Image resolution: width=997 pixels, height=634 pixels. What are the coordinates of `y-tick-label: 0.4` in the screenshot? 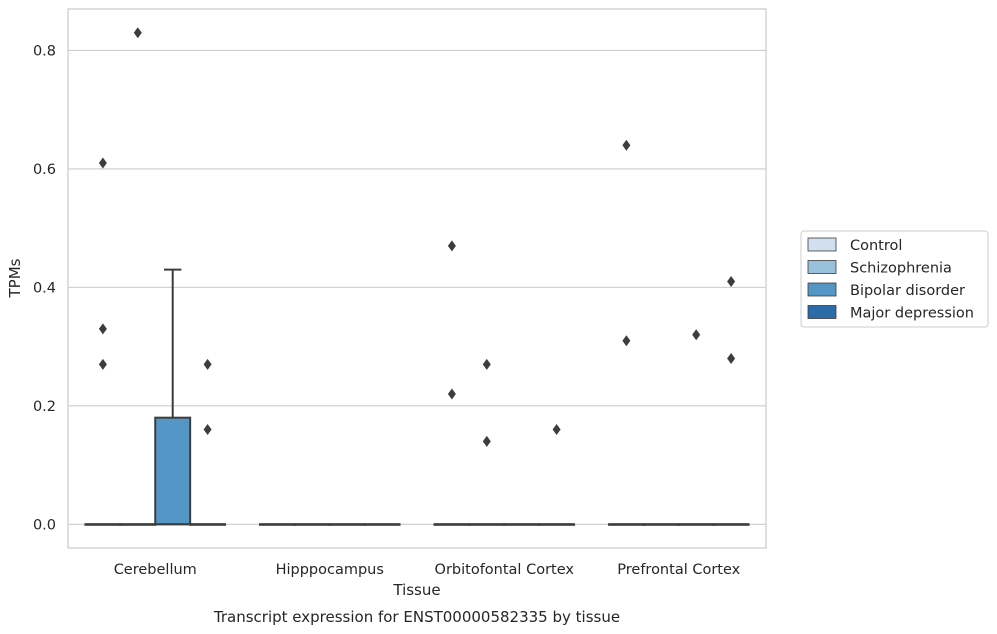 It's located at (44, 288).